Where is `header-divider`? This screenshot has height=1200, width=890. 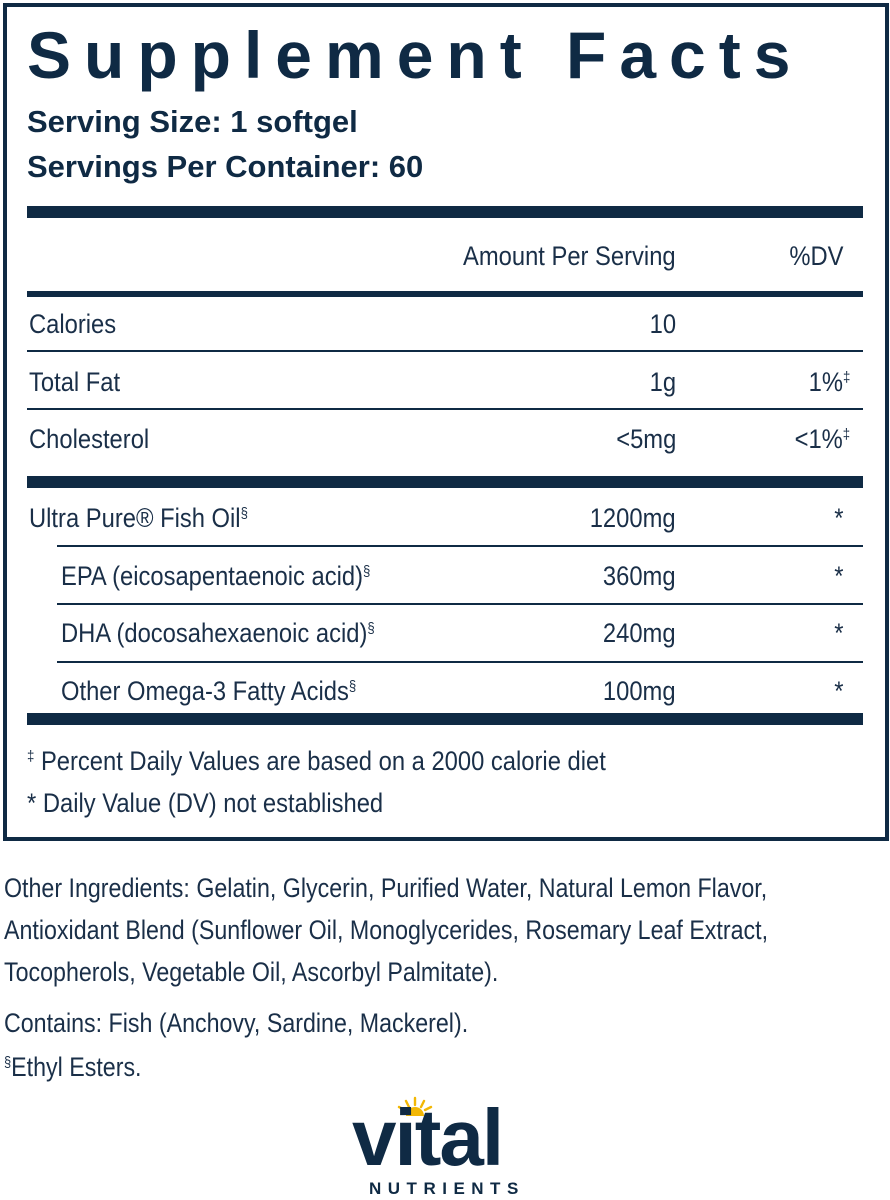 header-divider is located at coordinates (445, 294).